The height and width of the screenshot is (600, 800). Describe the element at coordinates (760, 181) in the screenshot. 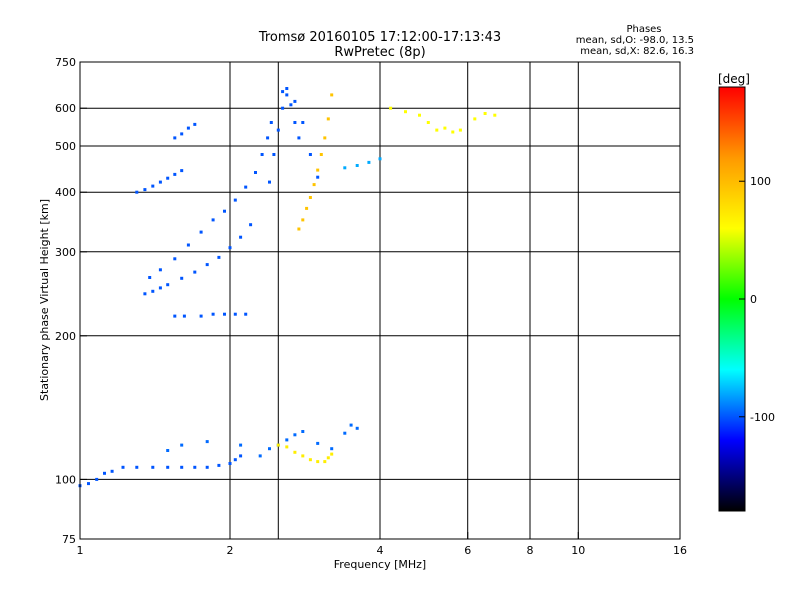

I see `colorbar-tick-label: 100` at that location.